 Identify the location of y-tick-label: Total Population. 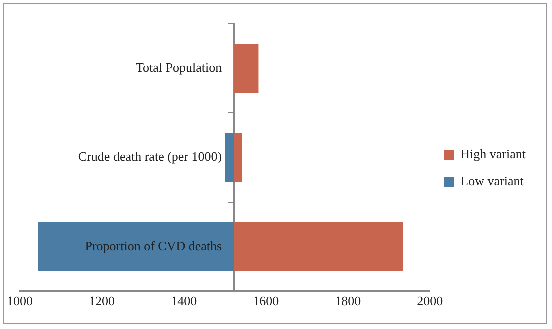
(179, 67).